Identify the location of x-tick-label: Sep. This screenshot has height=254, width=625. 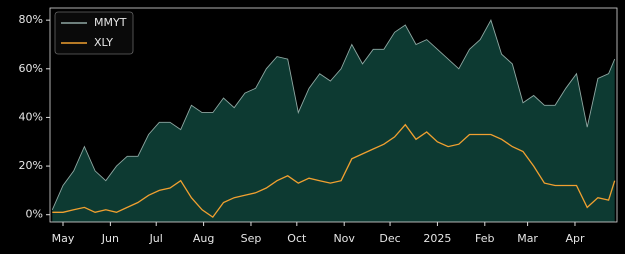
(251, 238).